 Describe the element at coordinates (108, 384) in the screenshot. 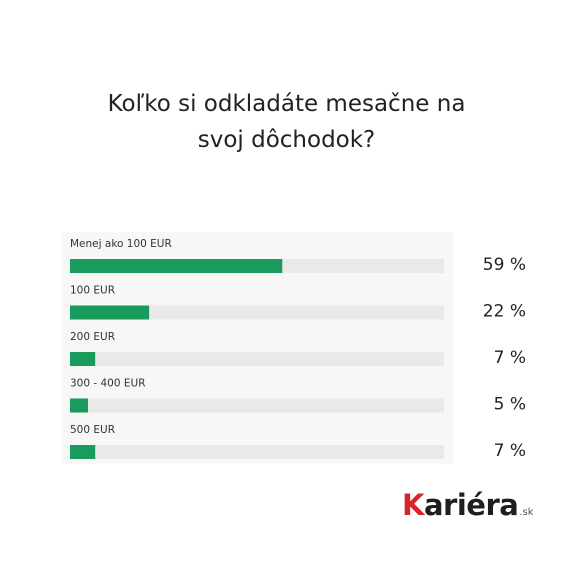

I see `category-label: 300 - 400 EUR` at that location.